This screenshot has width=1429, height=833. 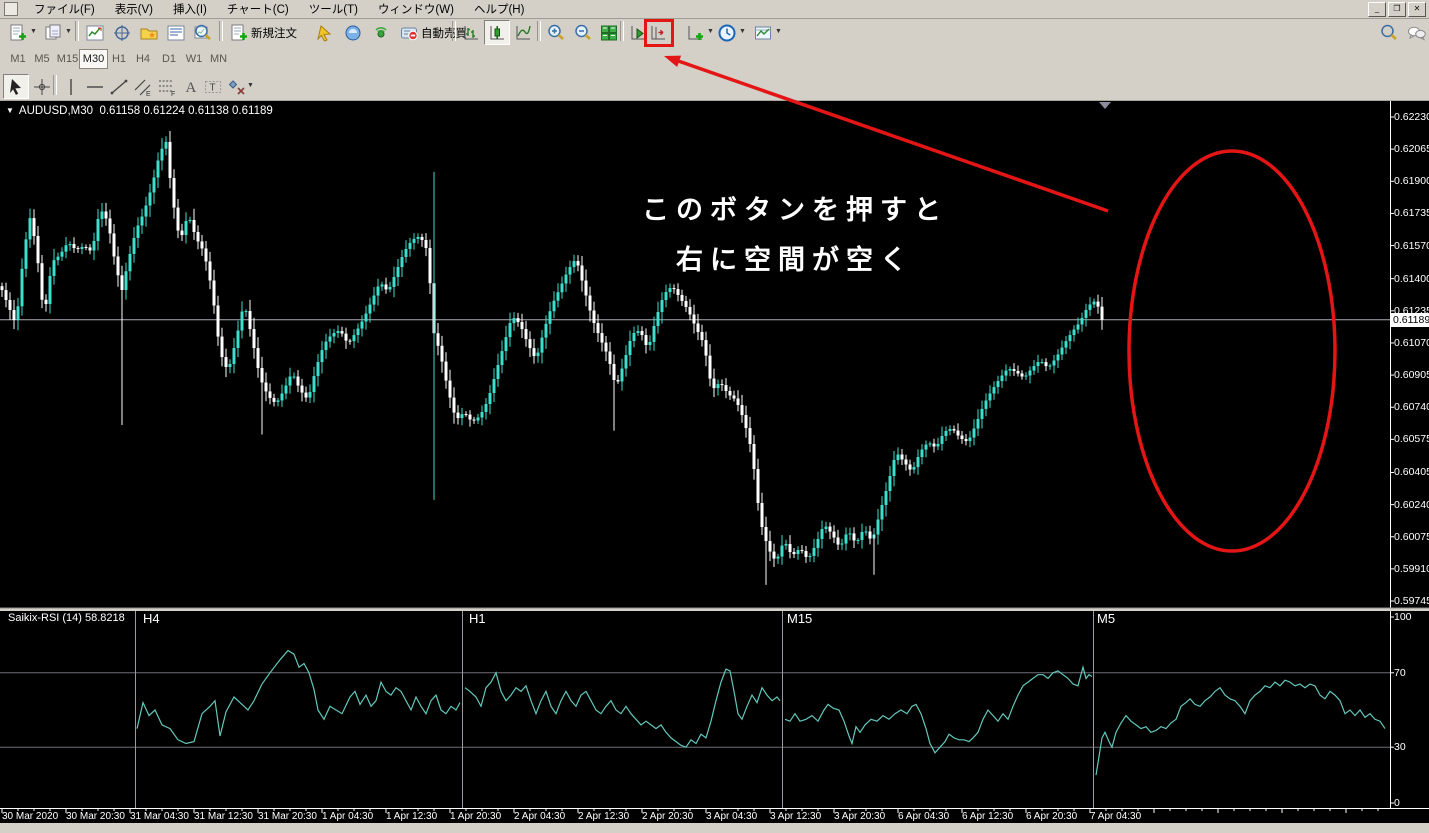 I want to click on templates-button, so click(x=763, y=32).